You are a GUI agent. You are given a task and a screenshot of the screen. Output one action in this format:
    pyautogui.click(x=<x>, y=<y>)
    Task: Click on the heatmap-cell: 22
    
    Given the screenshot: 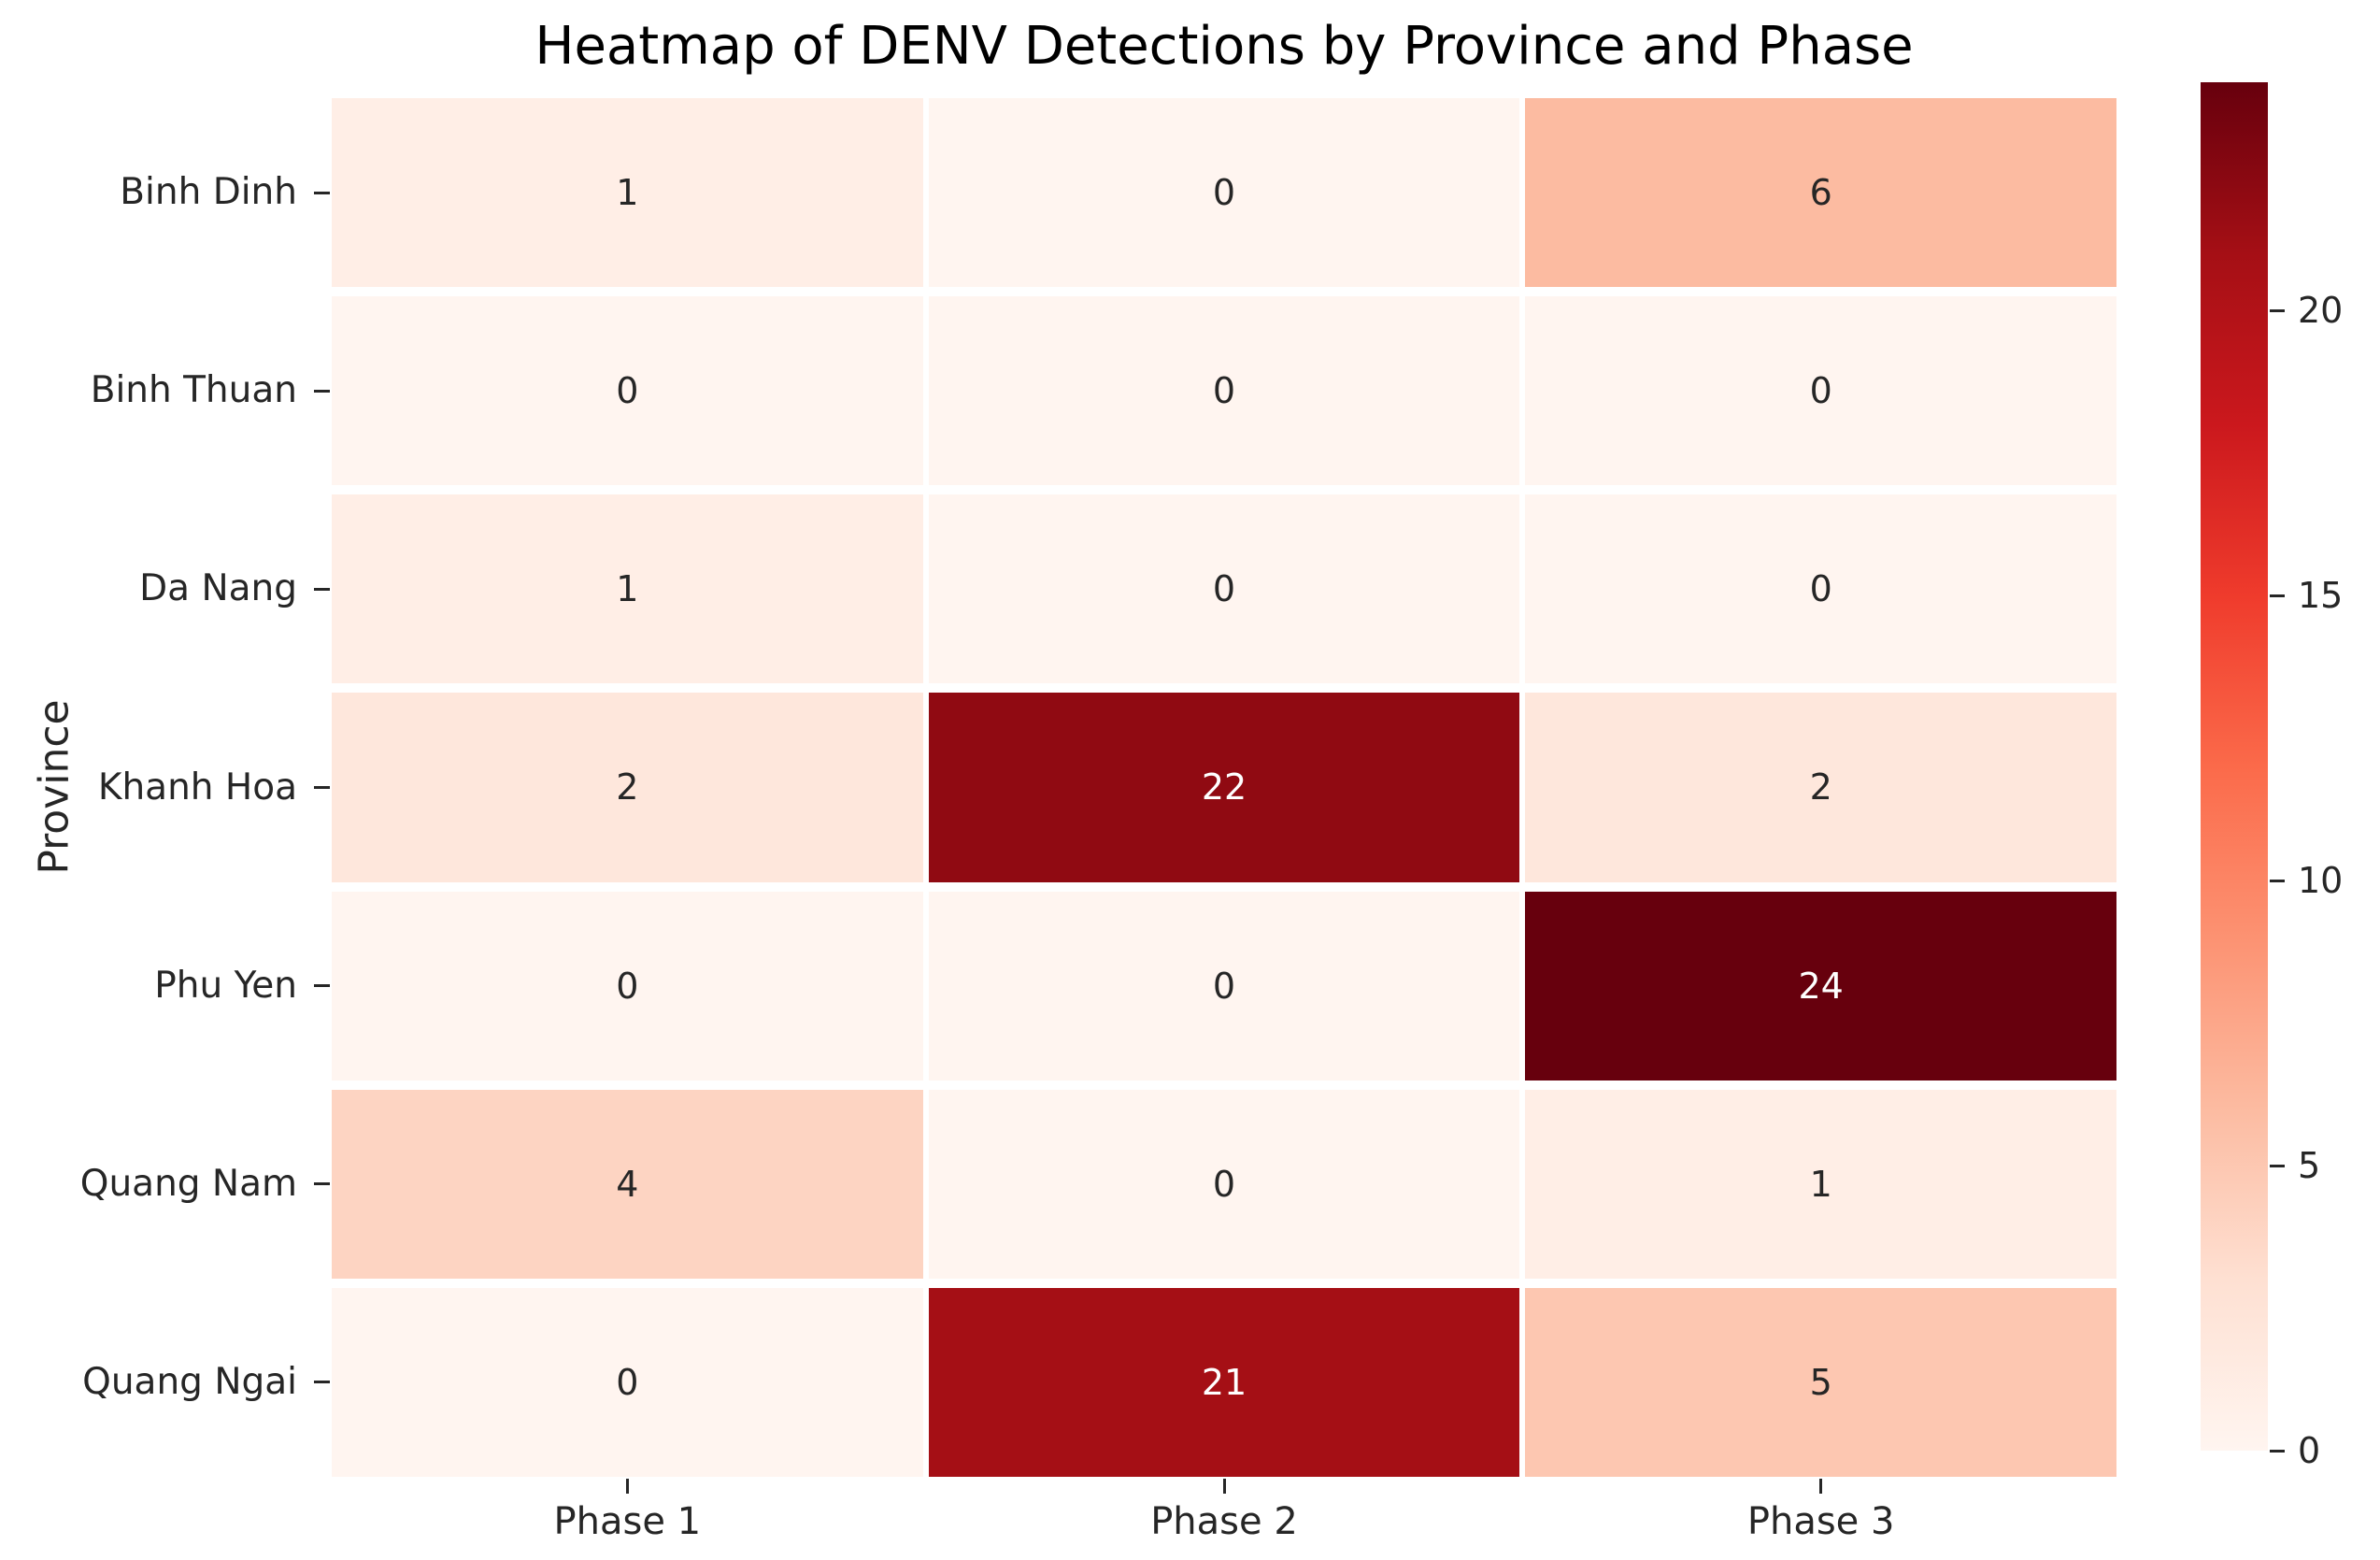 What is the action you would take?
    pyautogui.click(x=1224, y=787)
    